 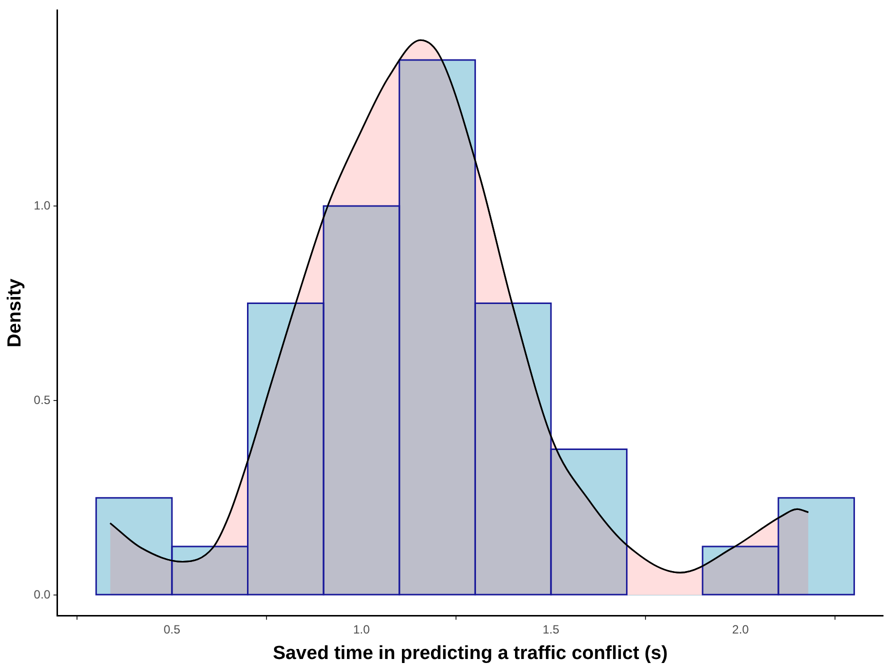 What do you see at coordinates (42, 399) in the screenshot?
I see `y-tick-label: 0.5` at bounding box center [42, 399].